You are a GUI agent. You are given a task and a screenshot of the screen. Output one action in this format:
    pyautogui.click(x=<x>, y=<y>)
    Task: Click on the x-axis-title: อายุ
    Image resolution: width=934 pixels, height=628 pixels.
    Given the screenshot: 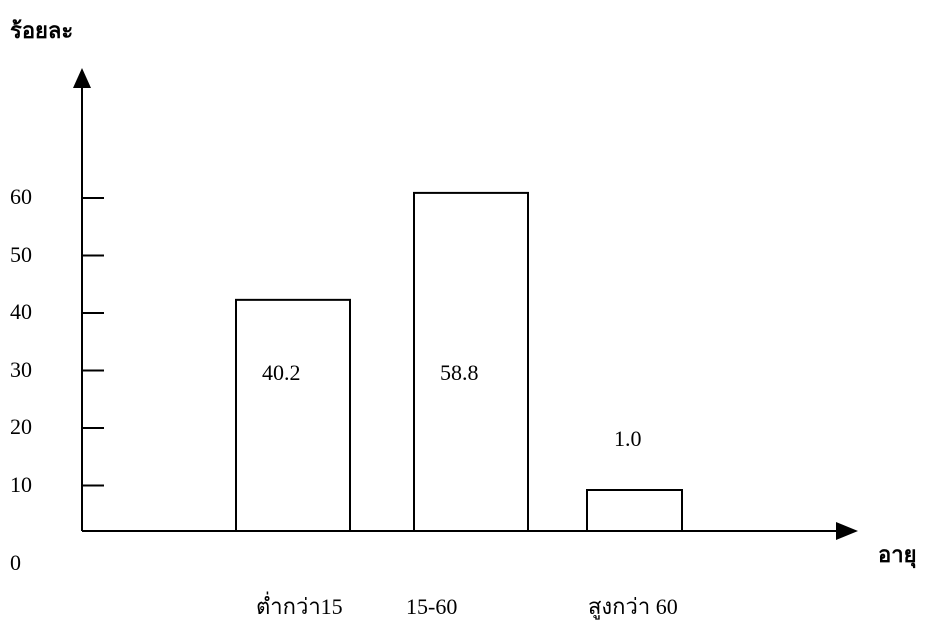 What is the action you would take?
    pyautogui.click(x=897, y=554)
    